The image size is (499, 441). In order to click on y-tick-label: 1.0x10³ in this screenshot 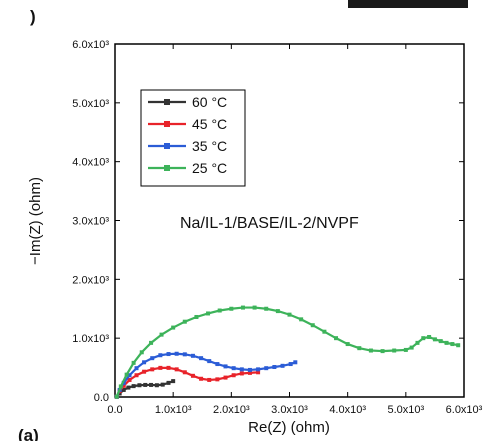, I will do `click(90, 339)`.